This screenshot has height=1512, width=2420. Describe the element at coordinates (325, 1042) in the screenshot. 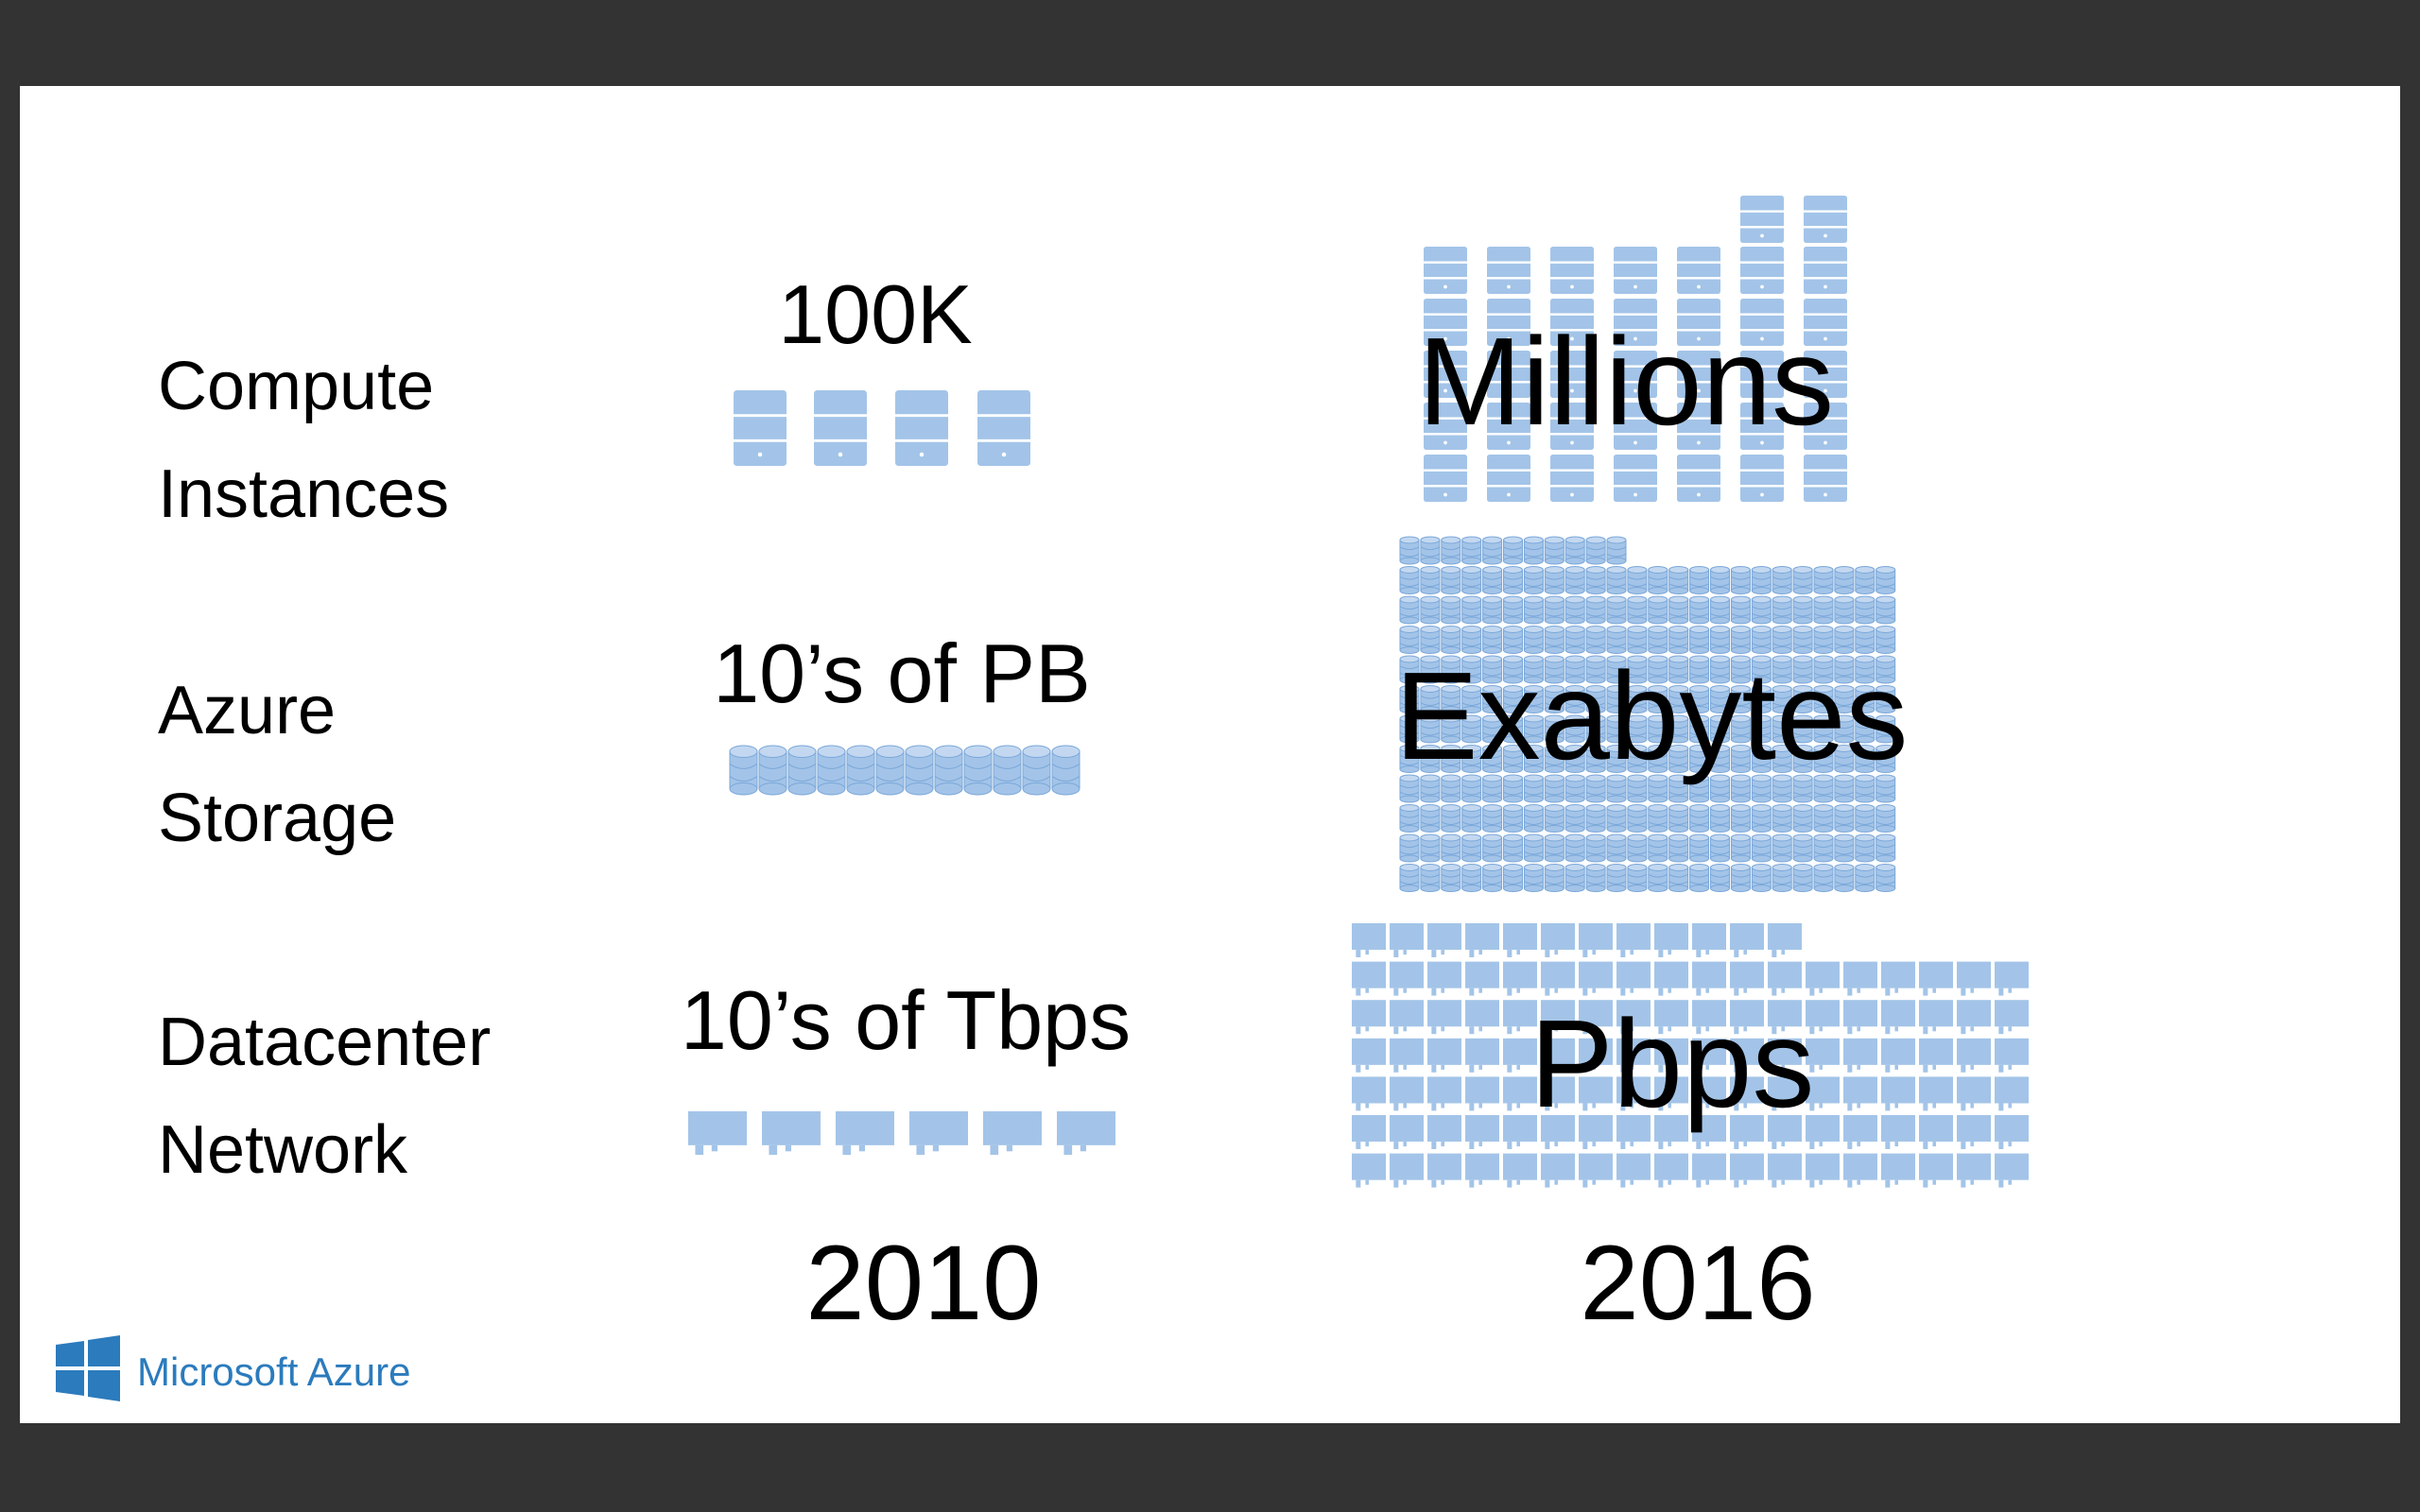

I see `row-label: Datacenter` at that location.